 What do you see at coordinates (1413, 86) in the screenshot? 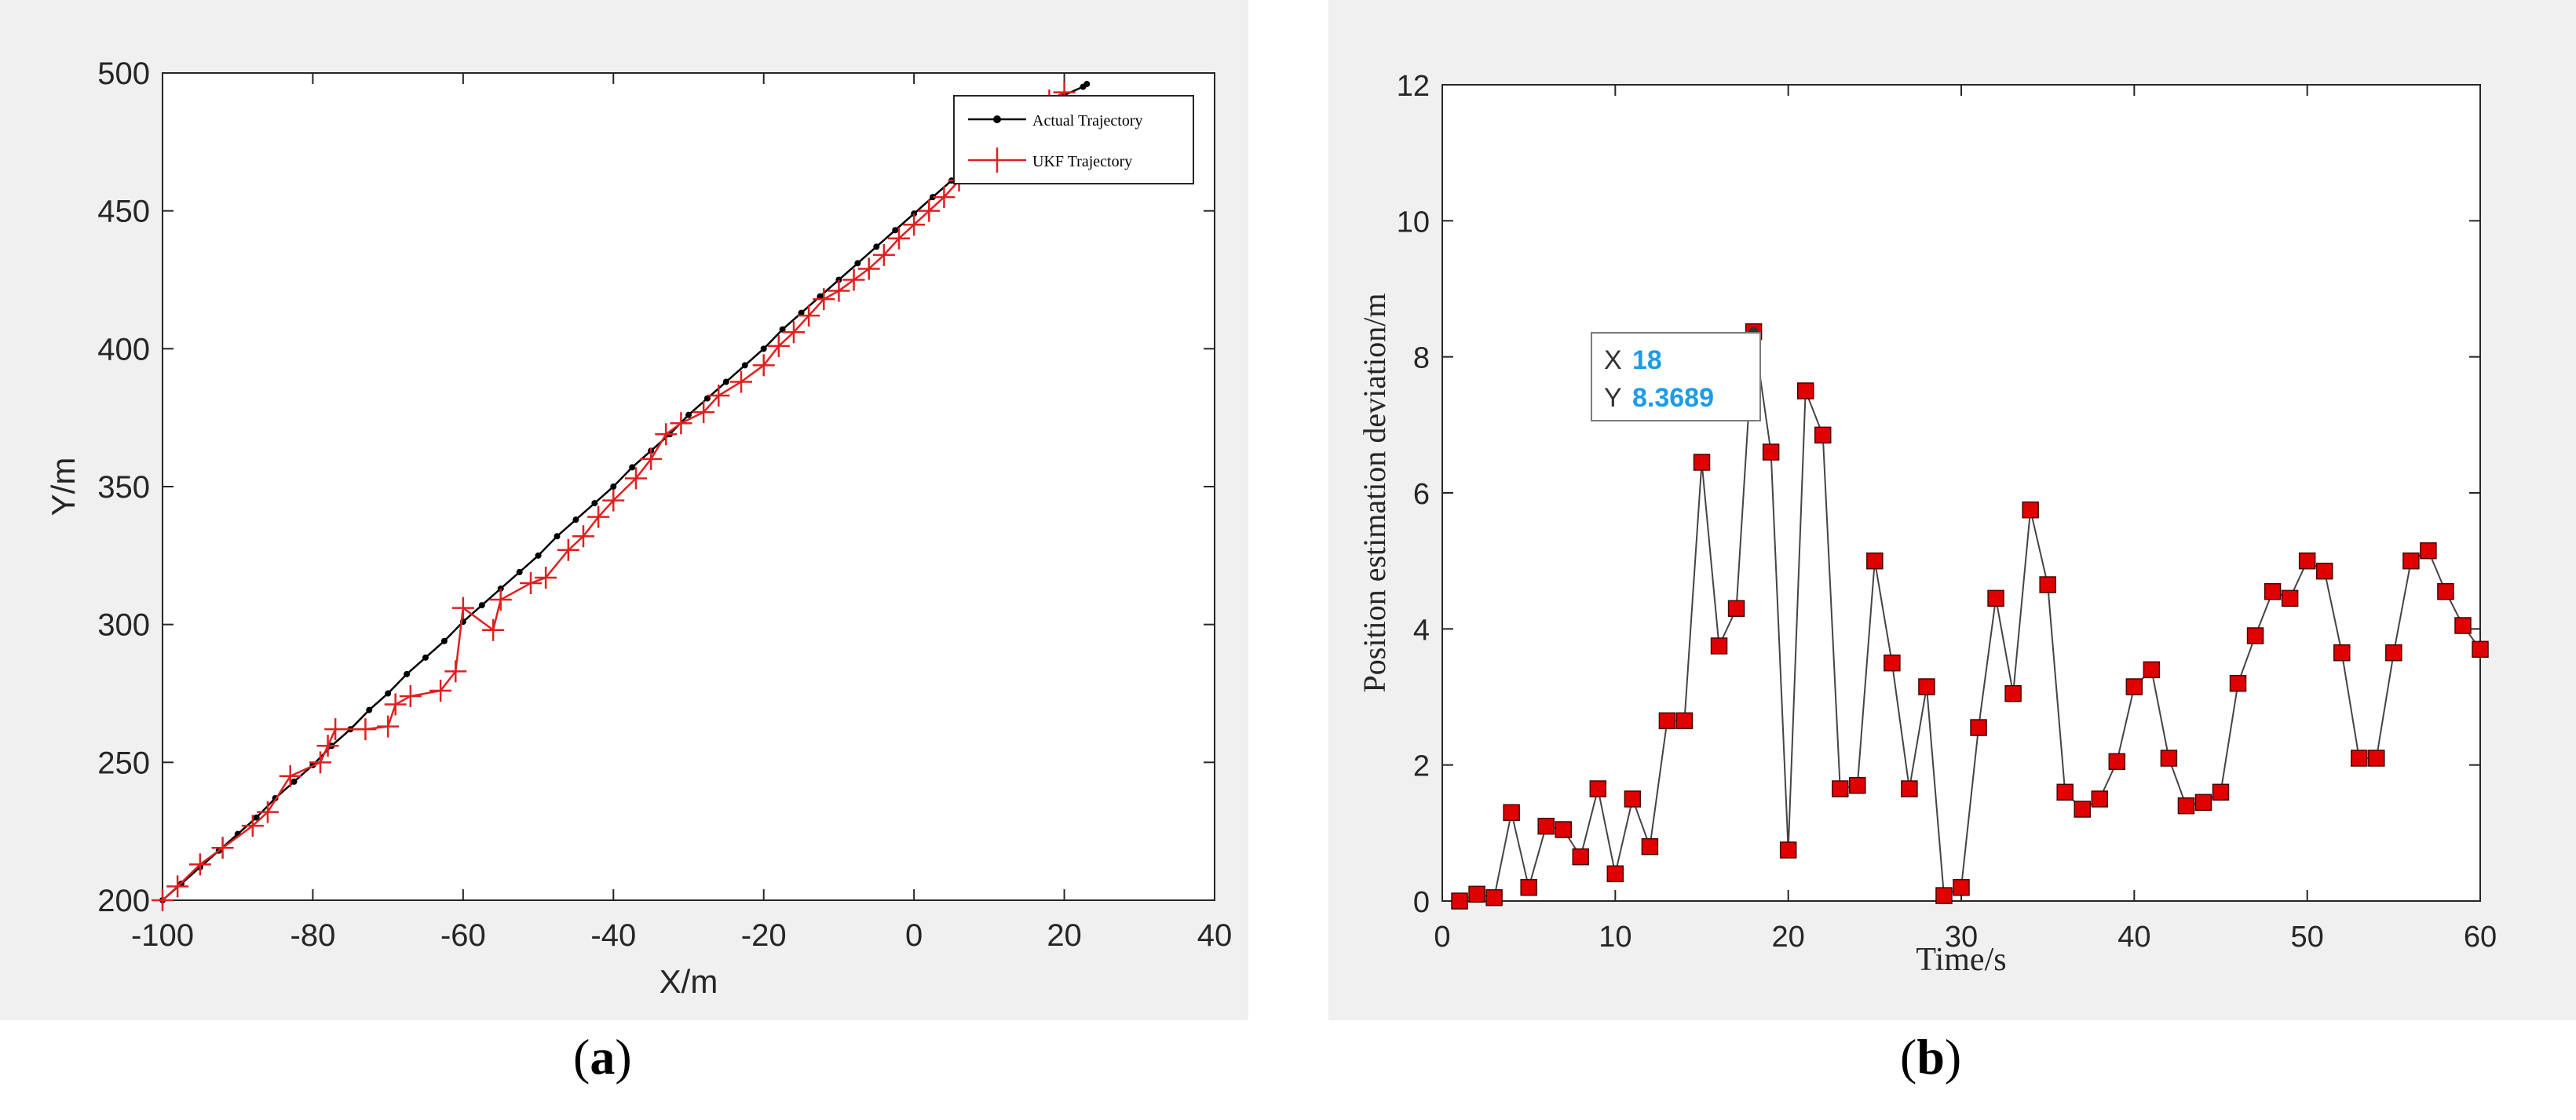
I see `y-tick-label: 12` at bounding box center [1413, 86].